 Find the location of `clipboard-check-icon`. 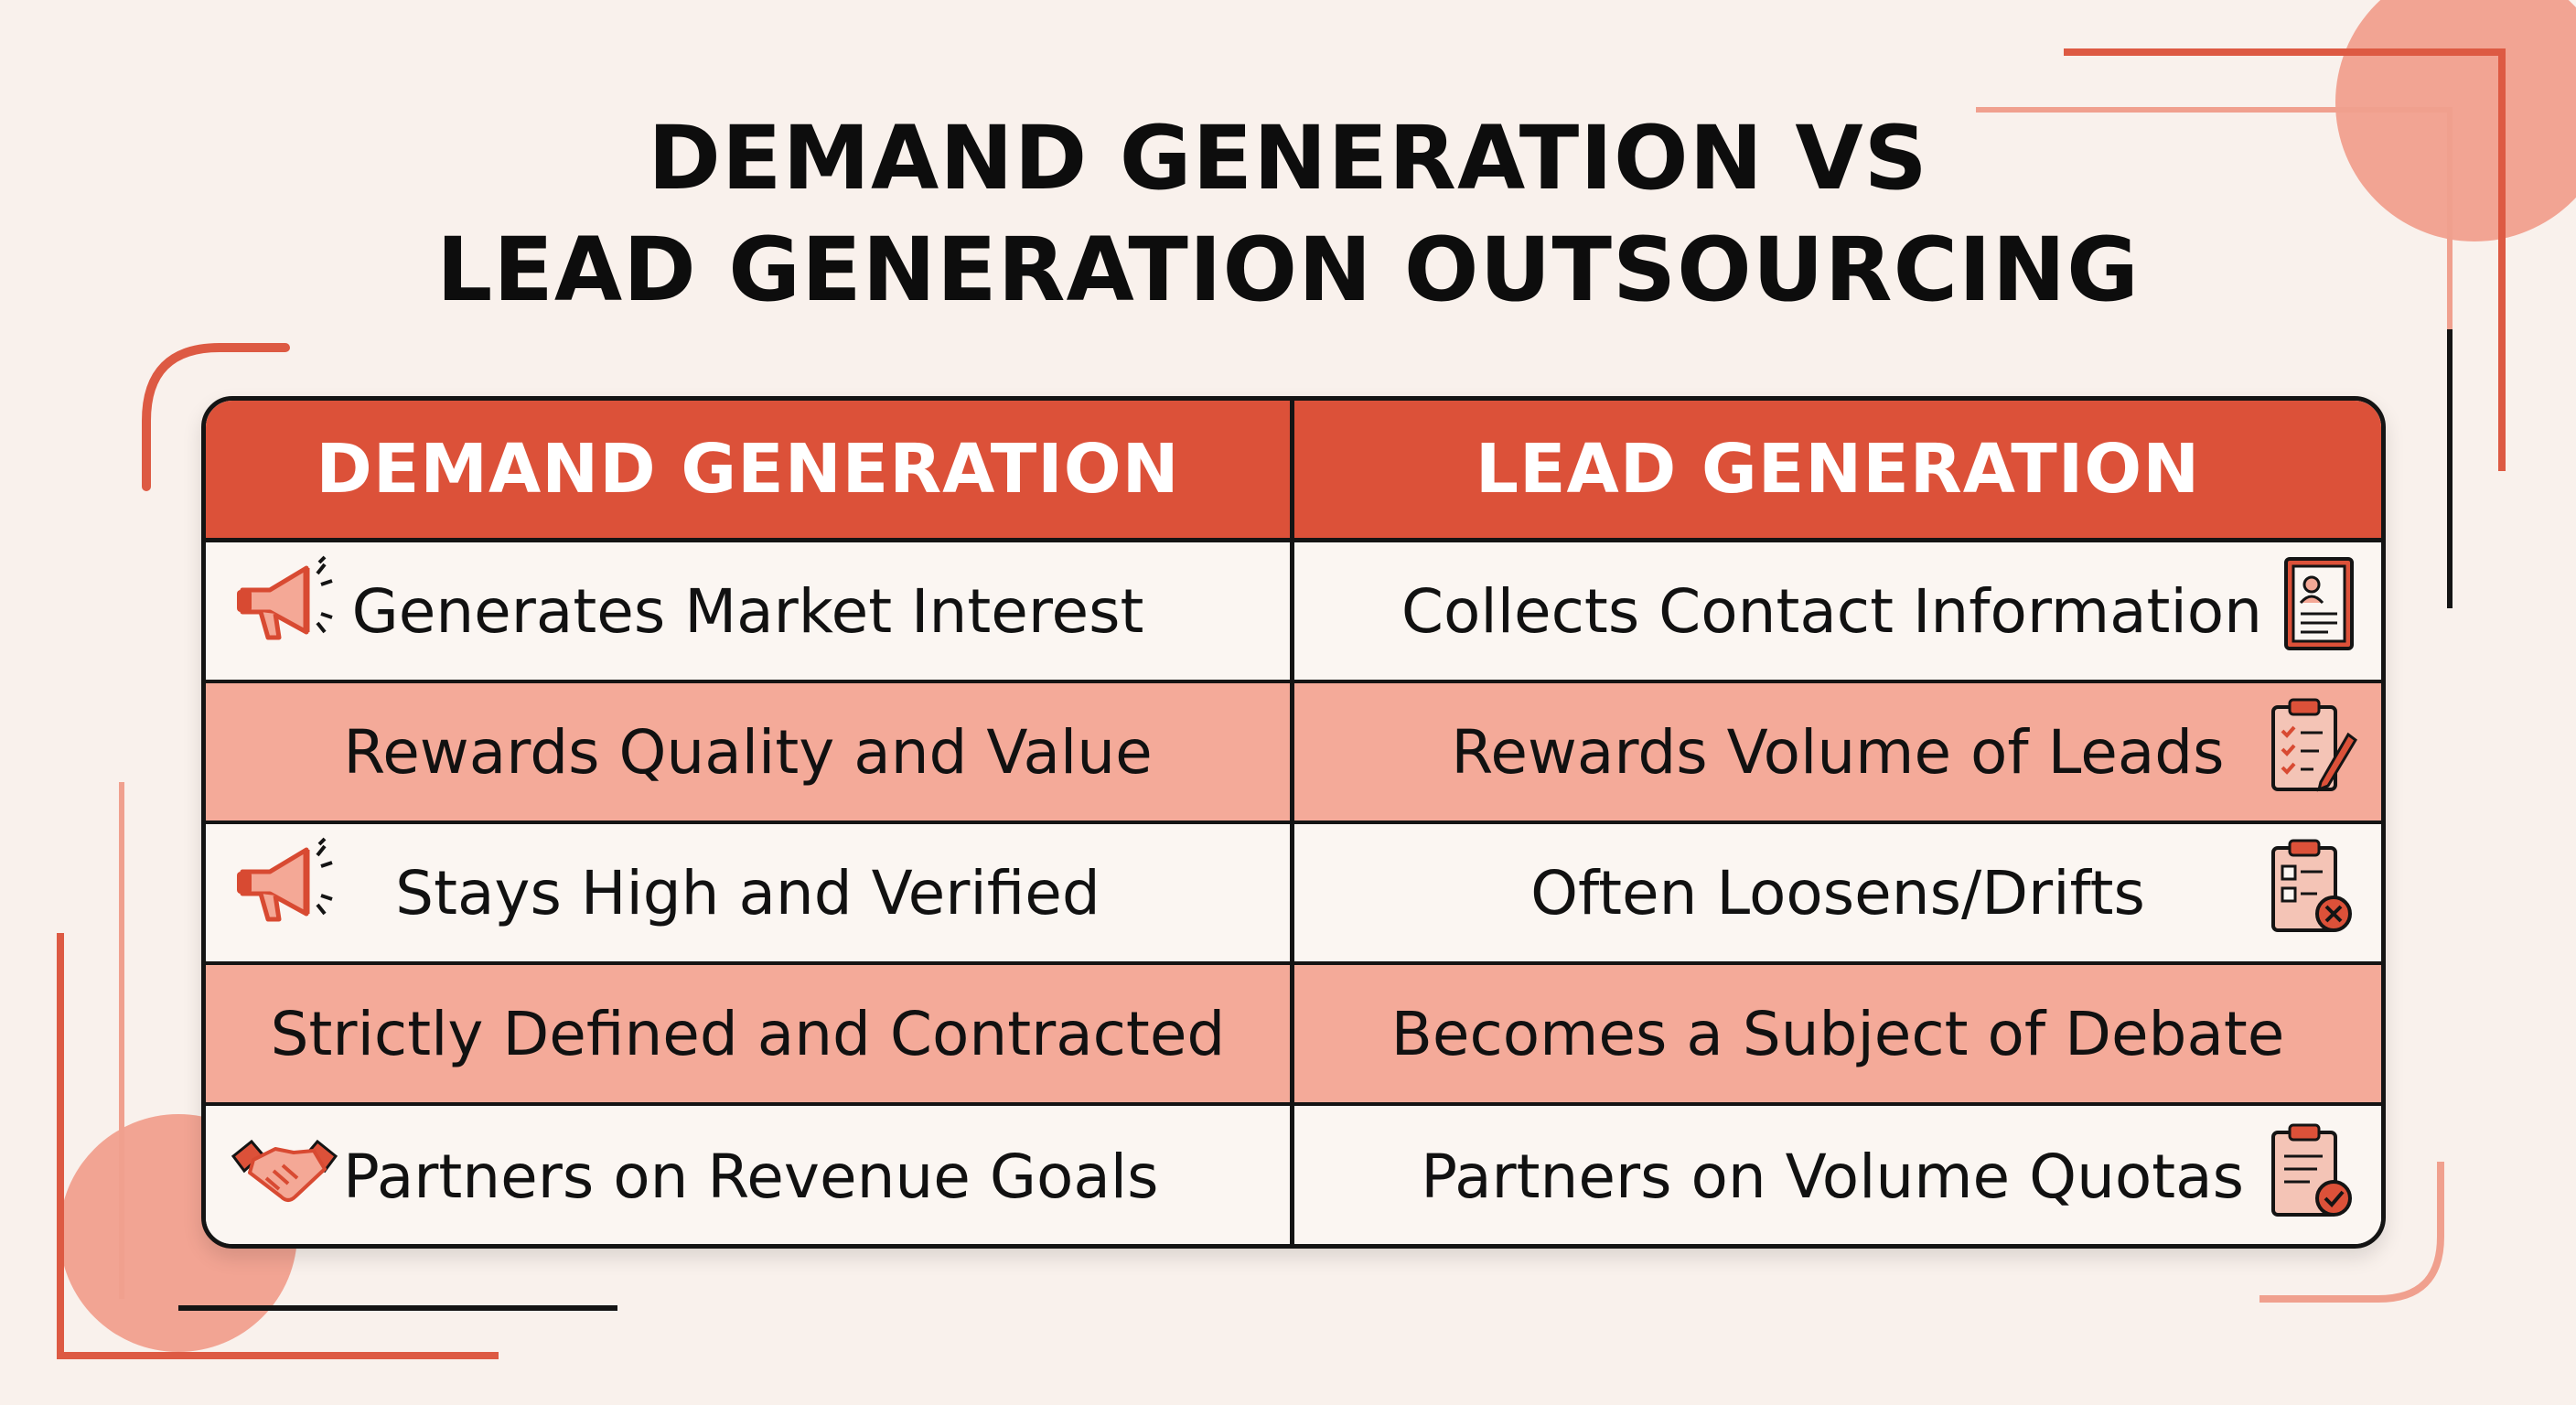

clipboard-check-icon is located at coordinates (2312, 1178).